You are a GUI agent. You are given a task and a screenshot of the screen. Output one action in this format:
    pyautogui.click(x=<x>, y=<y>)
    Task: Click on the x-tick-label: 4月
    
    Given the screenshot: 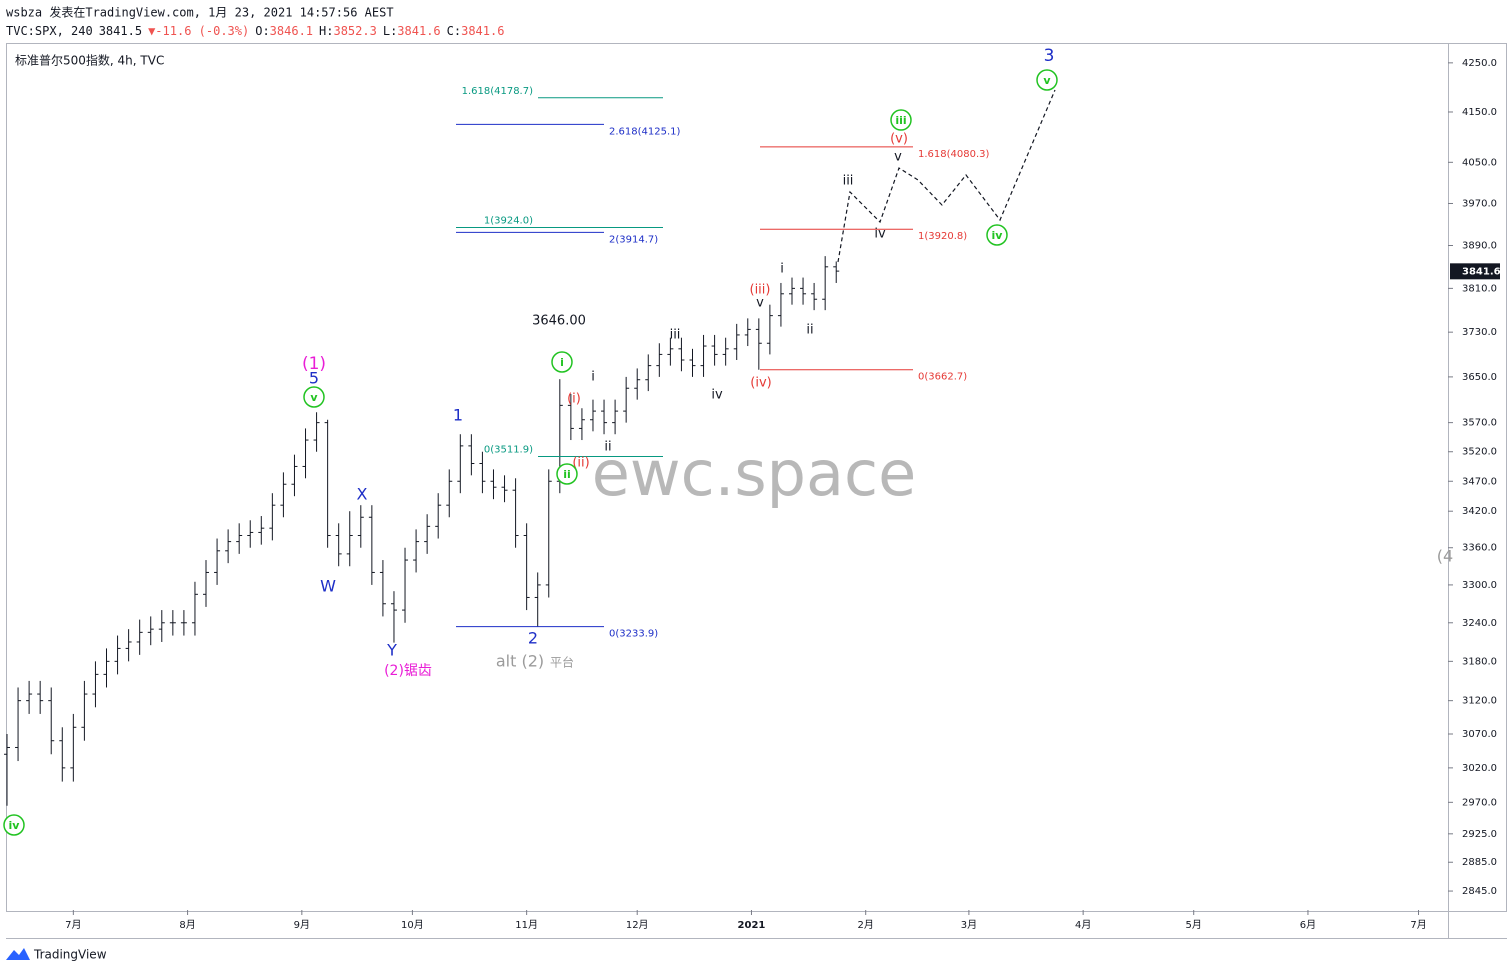 What is the action you would take?
    pyautogui.click(x=1083, y=925)
    